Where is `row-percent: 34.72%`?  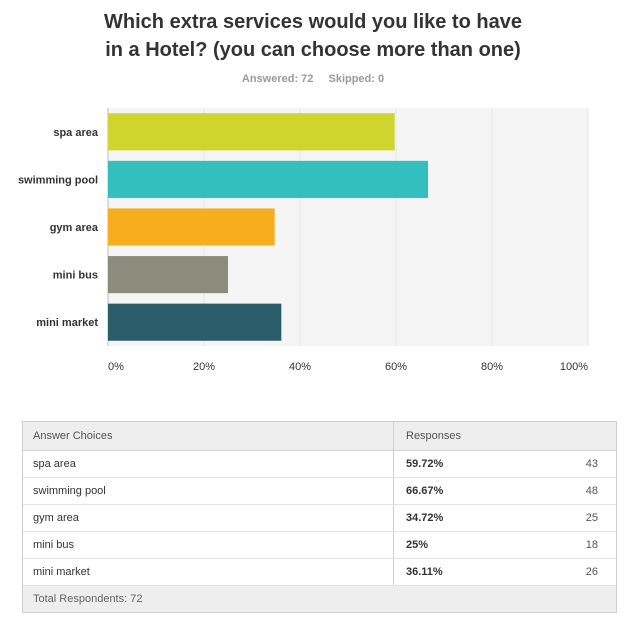
row-percent: 34.72% is located at coordinates (425, 518).